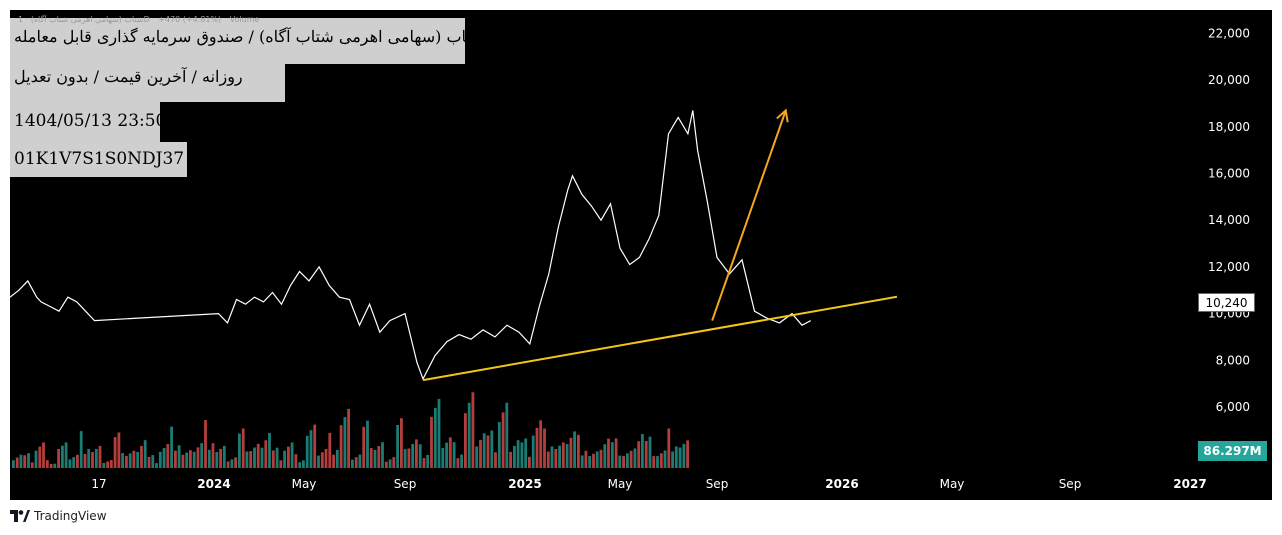 This screenshot has height=535, width=1282. What do you see at coordinates (190, 19) in the screenshot?
I see `legend-change: +470 (+4.81%)` at bounding box center [190, 19].